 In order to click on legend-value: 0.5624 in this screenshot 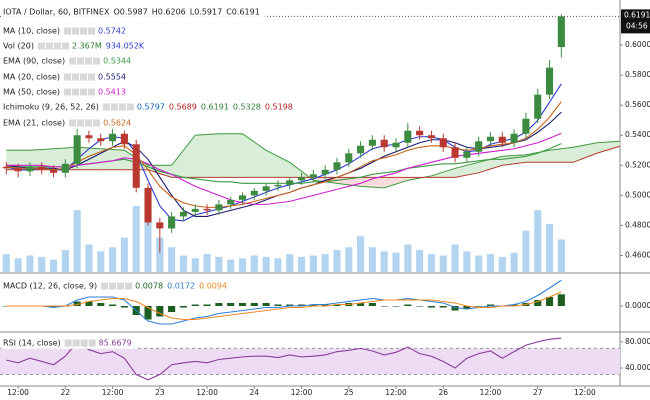, I will do `click(117, 123)`.